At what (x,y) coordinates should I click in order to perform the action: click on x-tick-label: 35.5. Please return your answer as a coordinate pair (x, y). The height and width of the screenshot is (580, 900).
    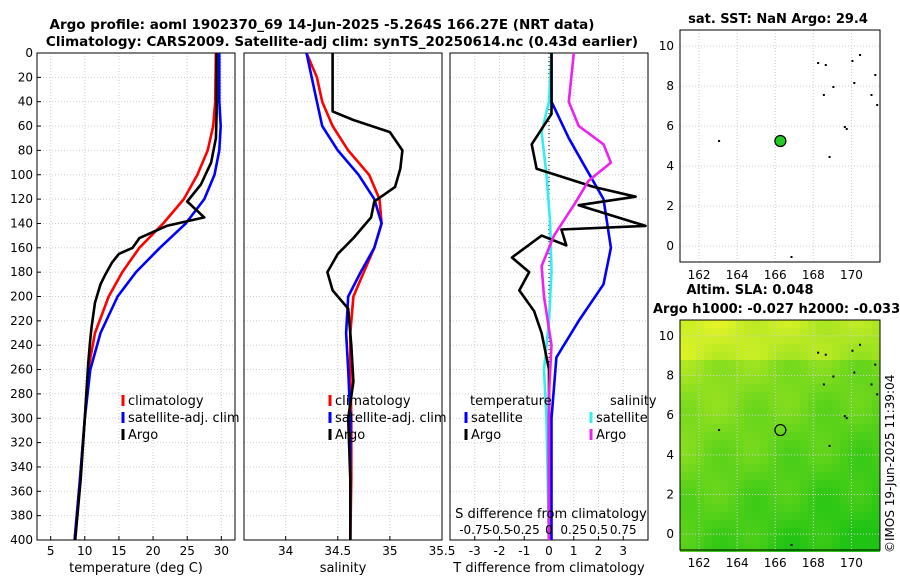
    Looking at the image, I should click on (442, 551).